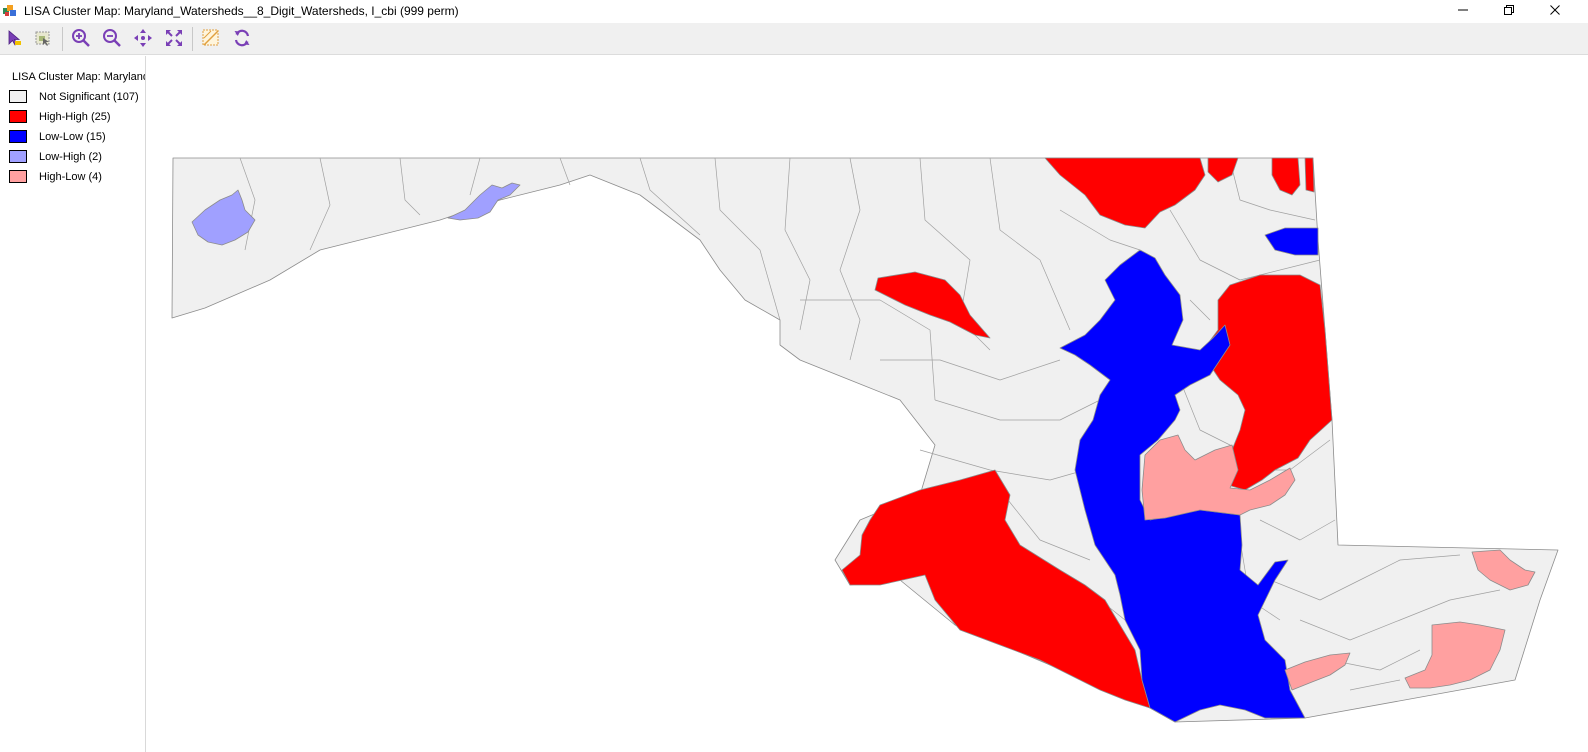 Image resolution: width=1588 pixels, height=752 pixels. I want to click on geoda-app-icon, so click(10, 11).